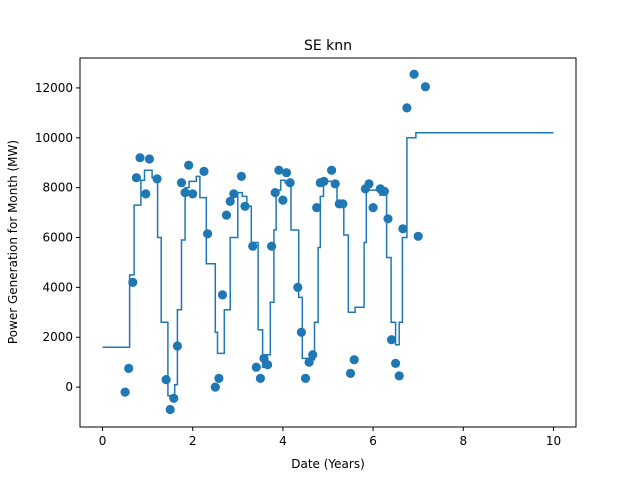  Describe the element at coordinates (193, 441) in the screenshot. I see `x-tick-label: 2` at that location.